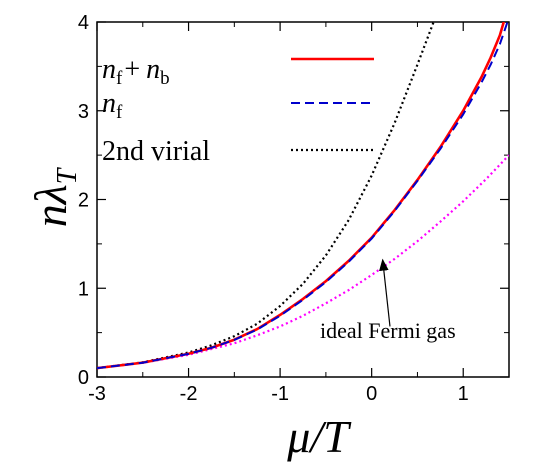 This screenshot has height=462, width=537. What do you see at coordinates (97, 394) in the screenshot?
I see `x-tick-label: -3` at bounding box center [97, 394].